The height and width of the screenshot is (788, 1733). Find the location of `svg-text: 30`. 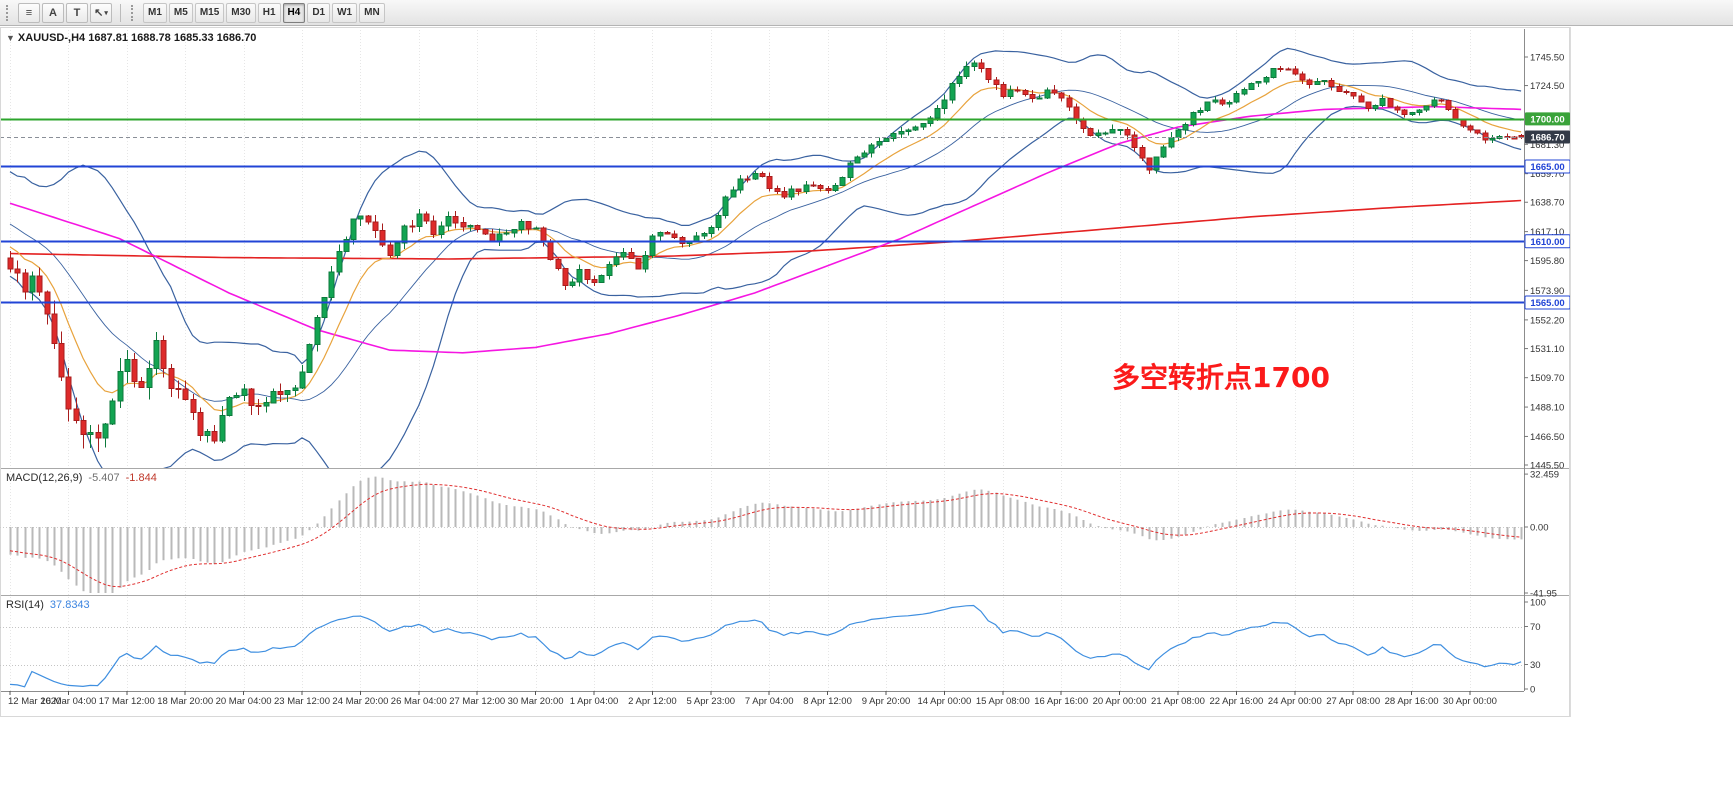

svg-text: 30 is located at coordinates (1535, 665).